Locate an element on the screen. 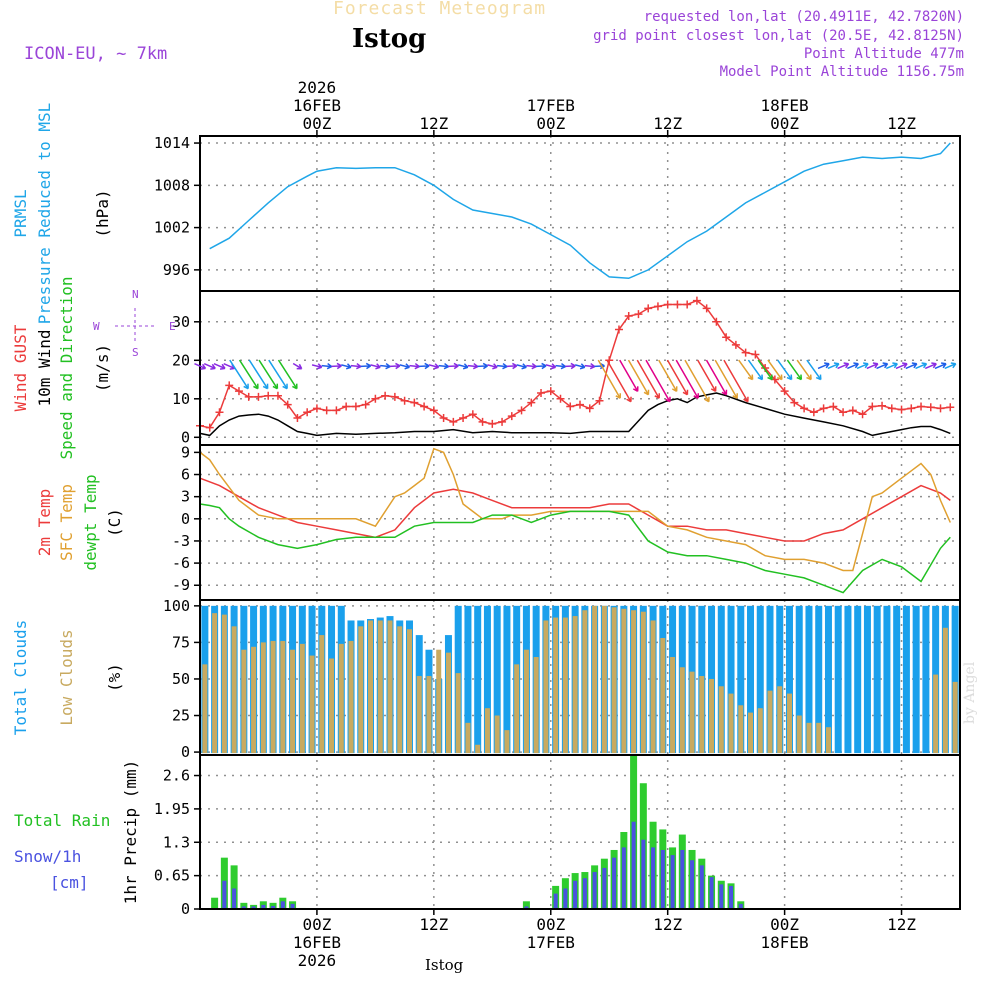 Image resolution: width=1000 pixels, height=1000 pixels. temperature-panel-frame is located at coordinates (580, 522).